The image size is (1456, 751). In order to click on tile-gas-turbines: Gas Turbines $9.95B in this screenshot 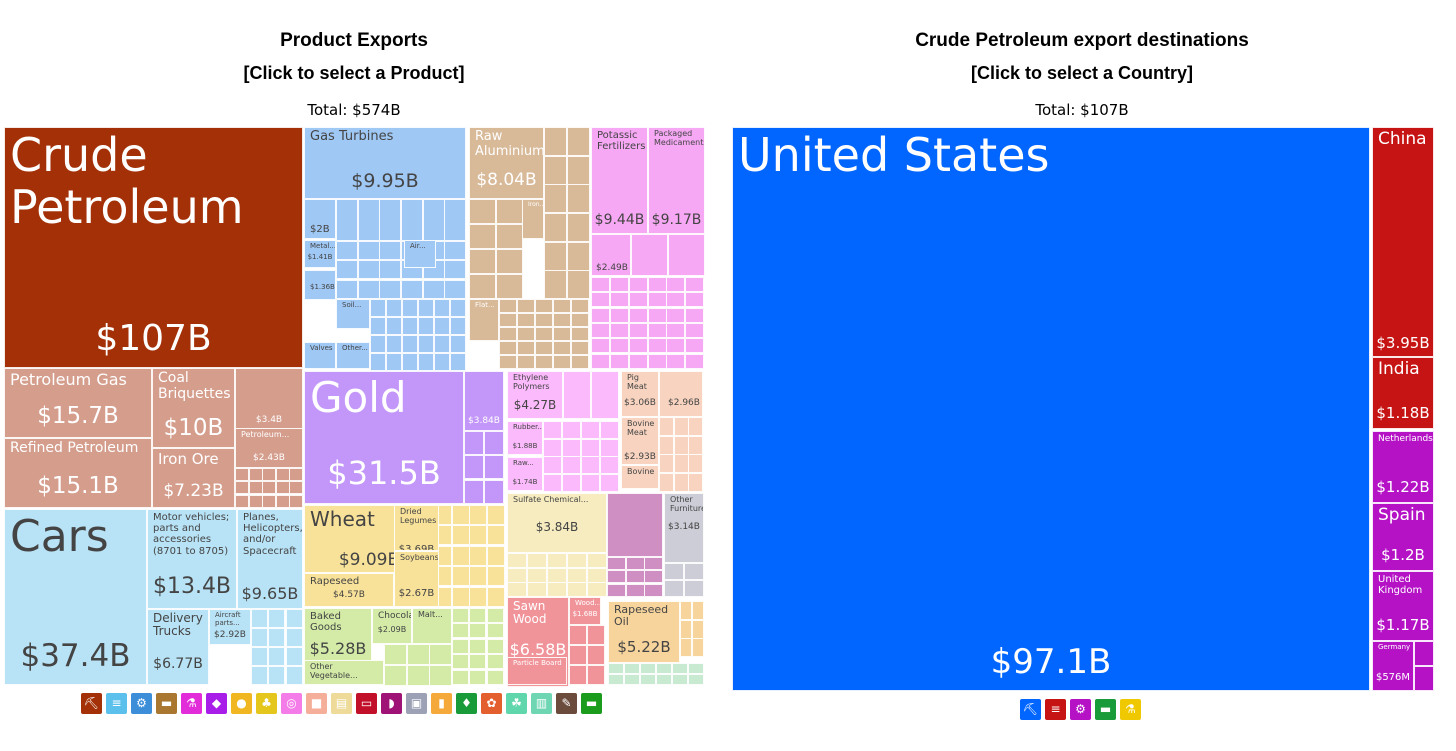, I will do `click(385, 163)`.